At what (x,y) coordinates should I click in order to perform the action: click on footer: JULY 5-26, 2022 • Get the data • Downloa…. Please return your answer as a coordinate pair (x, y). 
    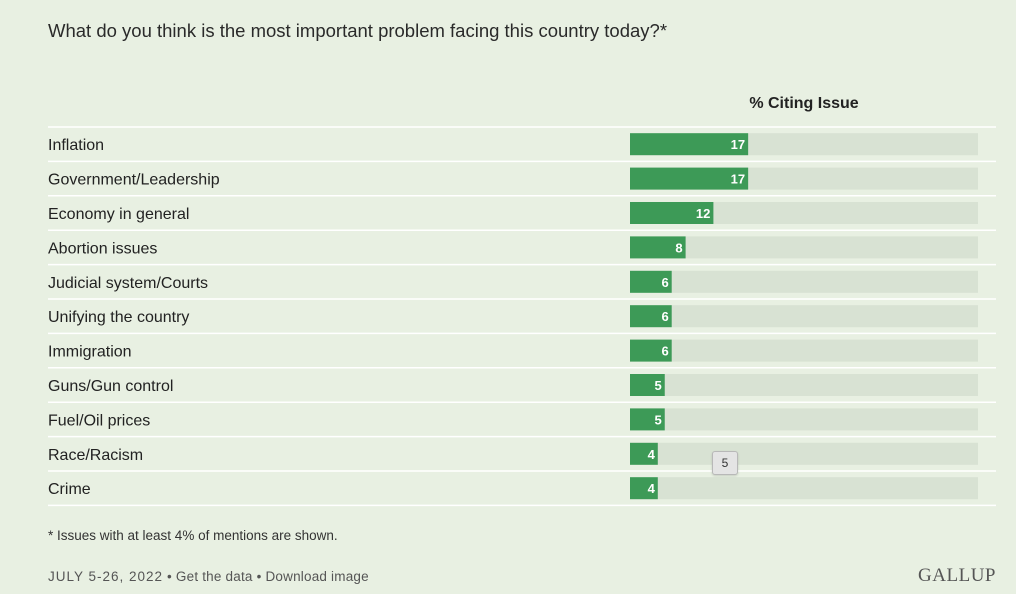
    Looking at the image, I should click on (208, 576).